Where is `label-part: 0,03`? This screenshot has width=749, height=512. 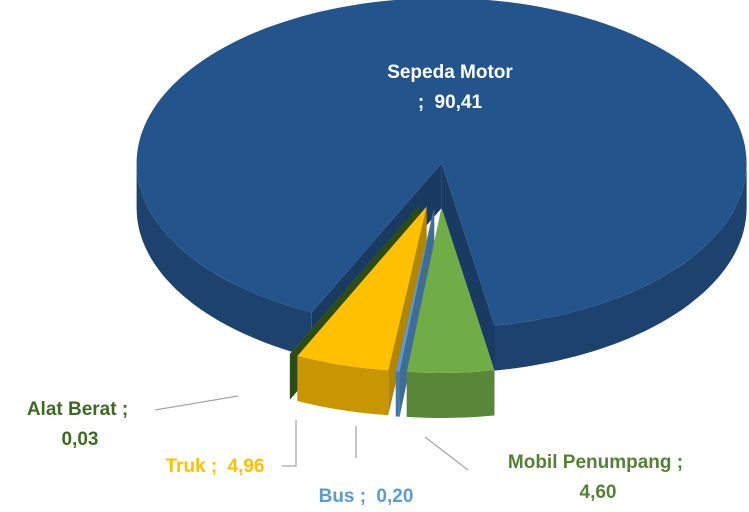 label-part: 0,03 is located at coordinates (80, 439).